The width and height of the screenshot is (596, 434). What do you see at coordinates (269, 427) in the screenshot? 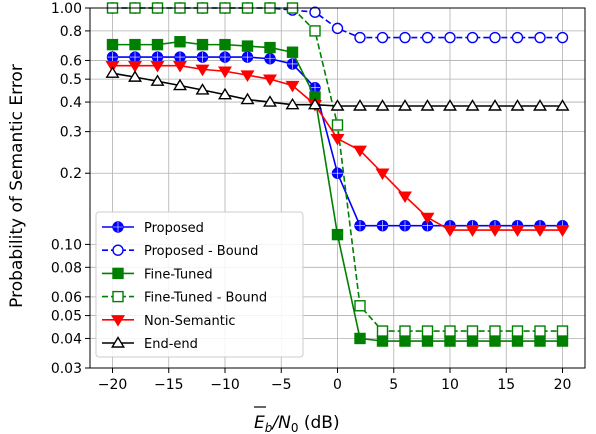
I see `x-axis-label-sub-b: b` at bounding box center [269, 427].